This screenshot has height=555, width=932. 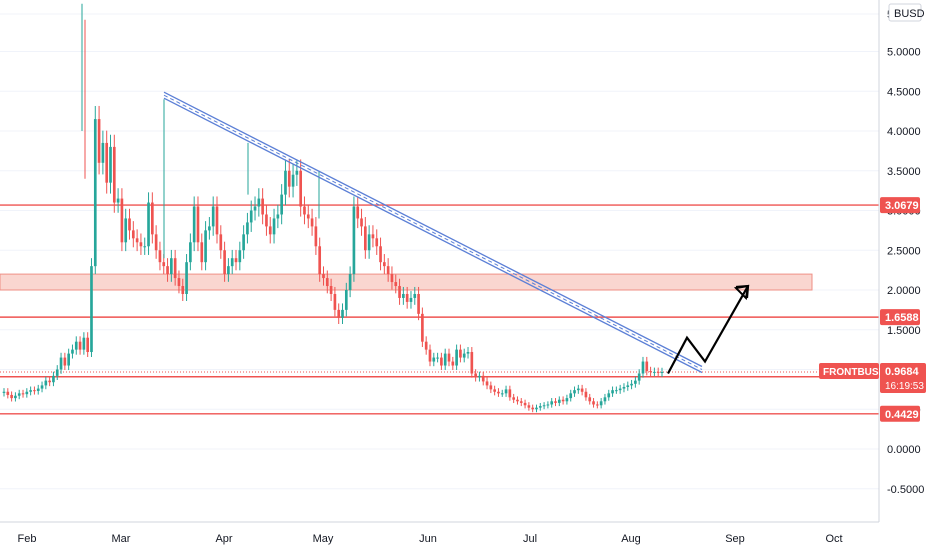 I want to click on time-tick-label: Feb, so click(x=27, y=539).